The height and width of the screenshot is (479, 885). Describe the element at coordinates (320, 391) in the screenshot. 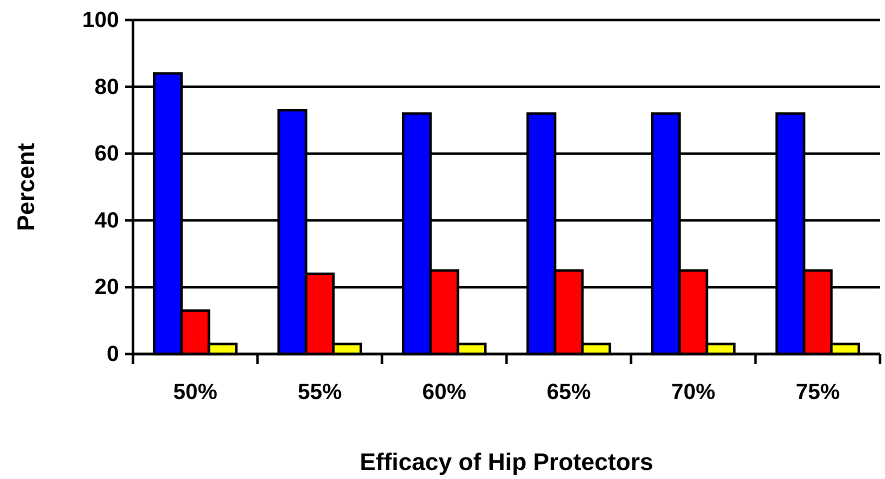

I see `x-tick-label: 55%` at that location.